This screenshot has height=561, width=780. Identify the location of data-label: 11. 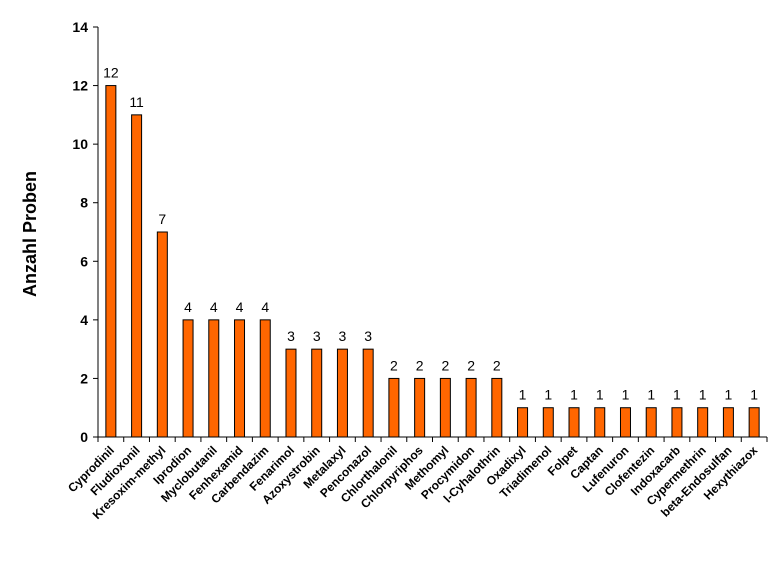
(136, 102).